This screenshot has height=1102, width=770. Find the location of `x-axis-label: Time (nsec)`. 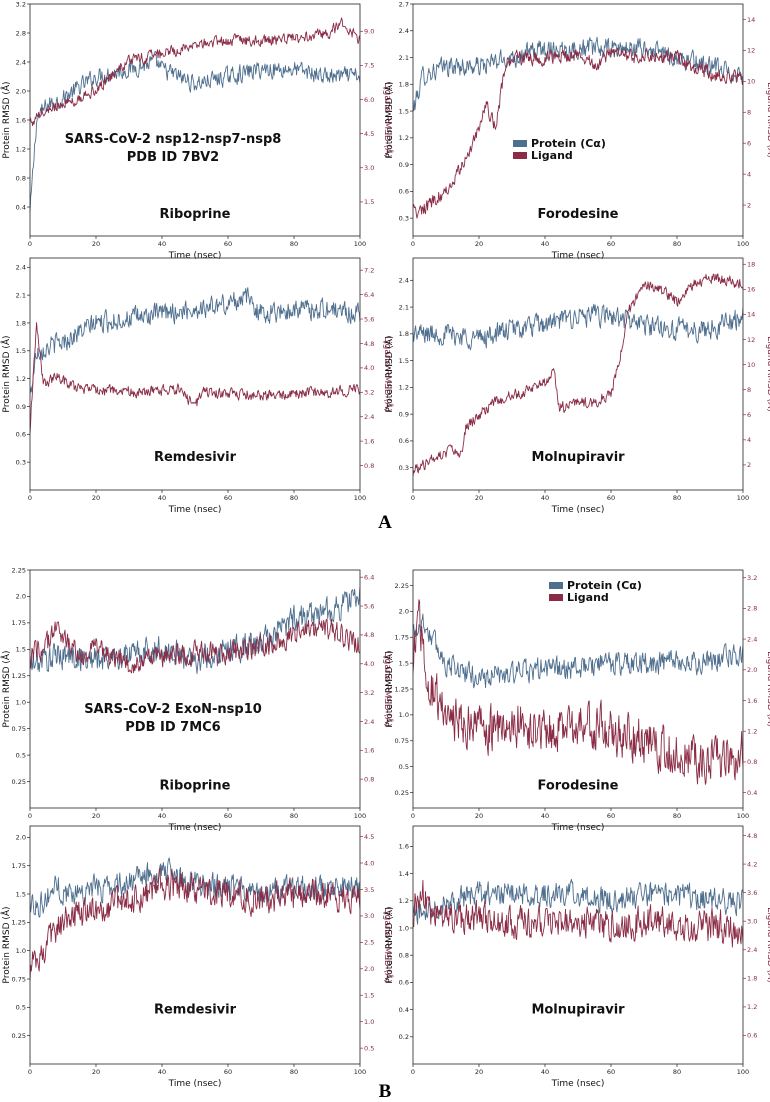

x-axis-label: Time (nsec) is located at coordinates (195, 1084).